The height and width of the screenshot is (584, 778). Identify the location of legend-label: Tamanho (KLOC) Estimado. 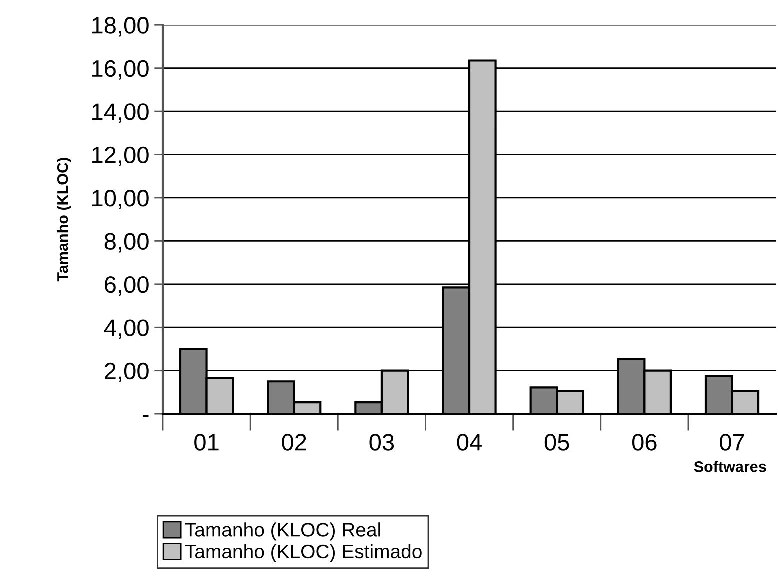
(303, 553).